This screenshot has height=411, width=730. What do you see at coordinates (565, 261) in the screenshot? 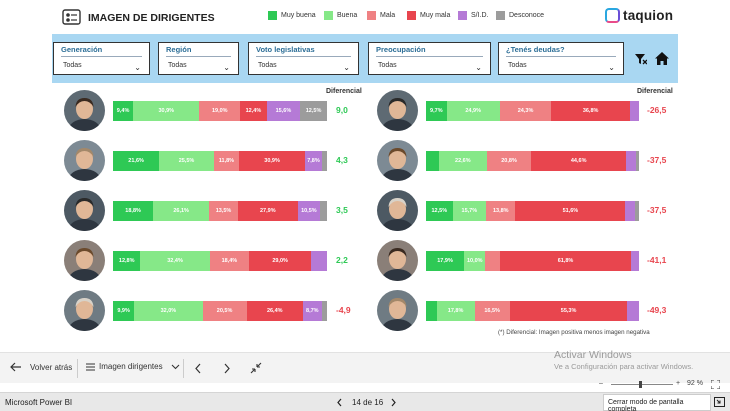
I see `bar-segment-muy-mala: 61,8%` at bounding box center [565, 261].